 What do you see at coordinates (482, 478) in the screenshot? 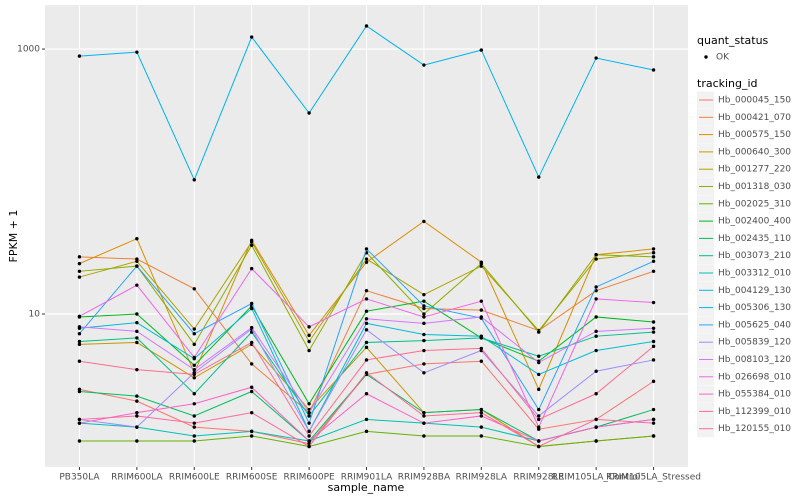
I see `x-tick-label: RRIM928LA` at bounding box center [482, 478].